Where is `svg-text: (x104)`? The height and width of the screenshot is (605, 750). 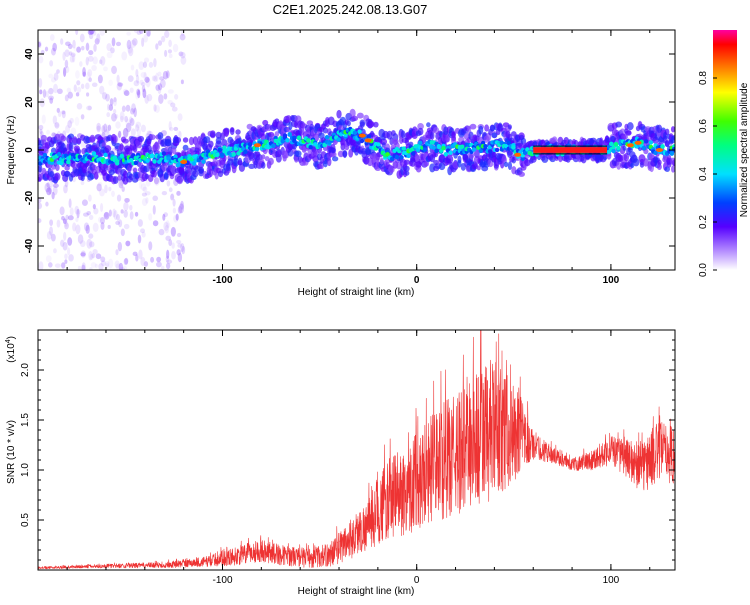
svg-text: (x104) is located at coordinates (11, 349).